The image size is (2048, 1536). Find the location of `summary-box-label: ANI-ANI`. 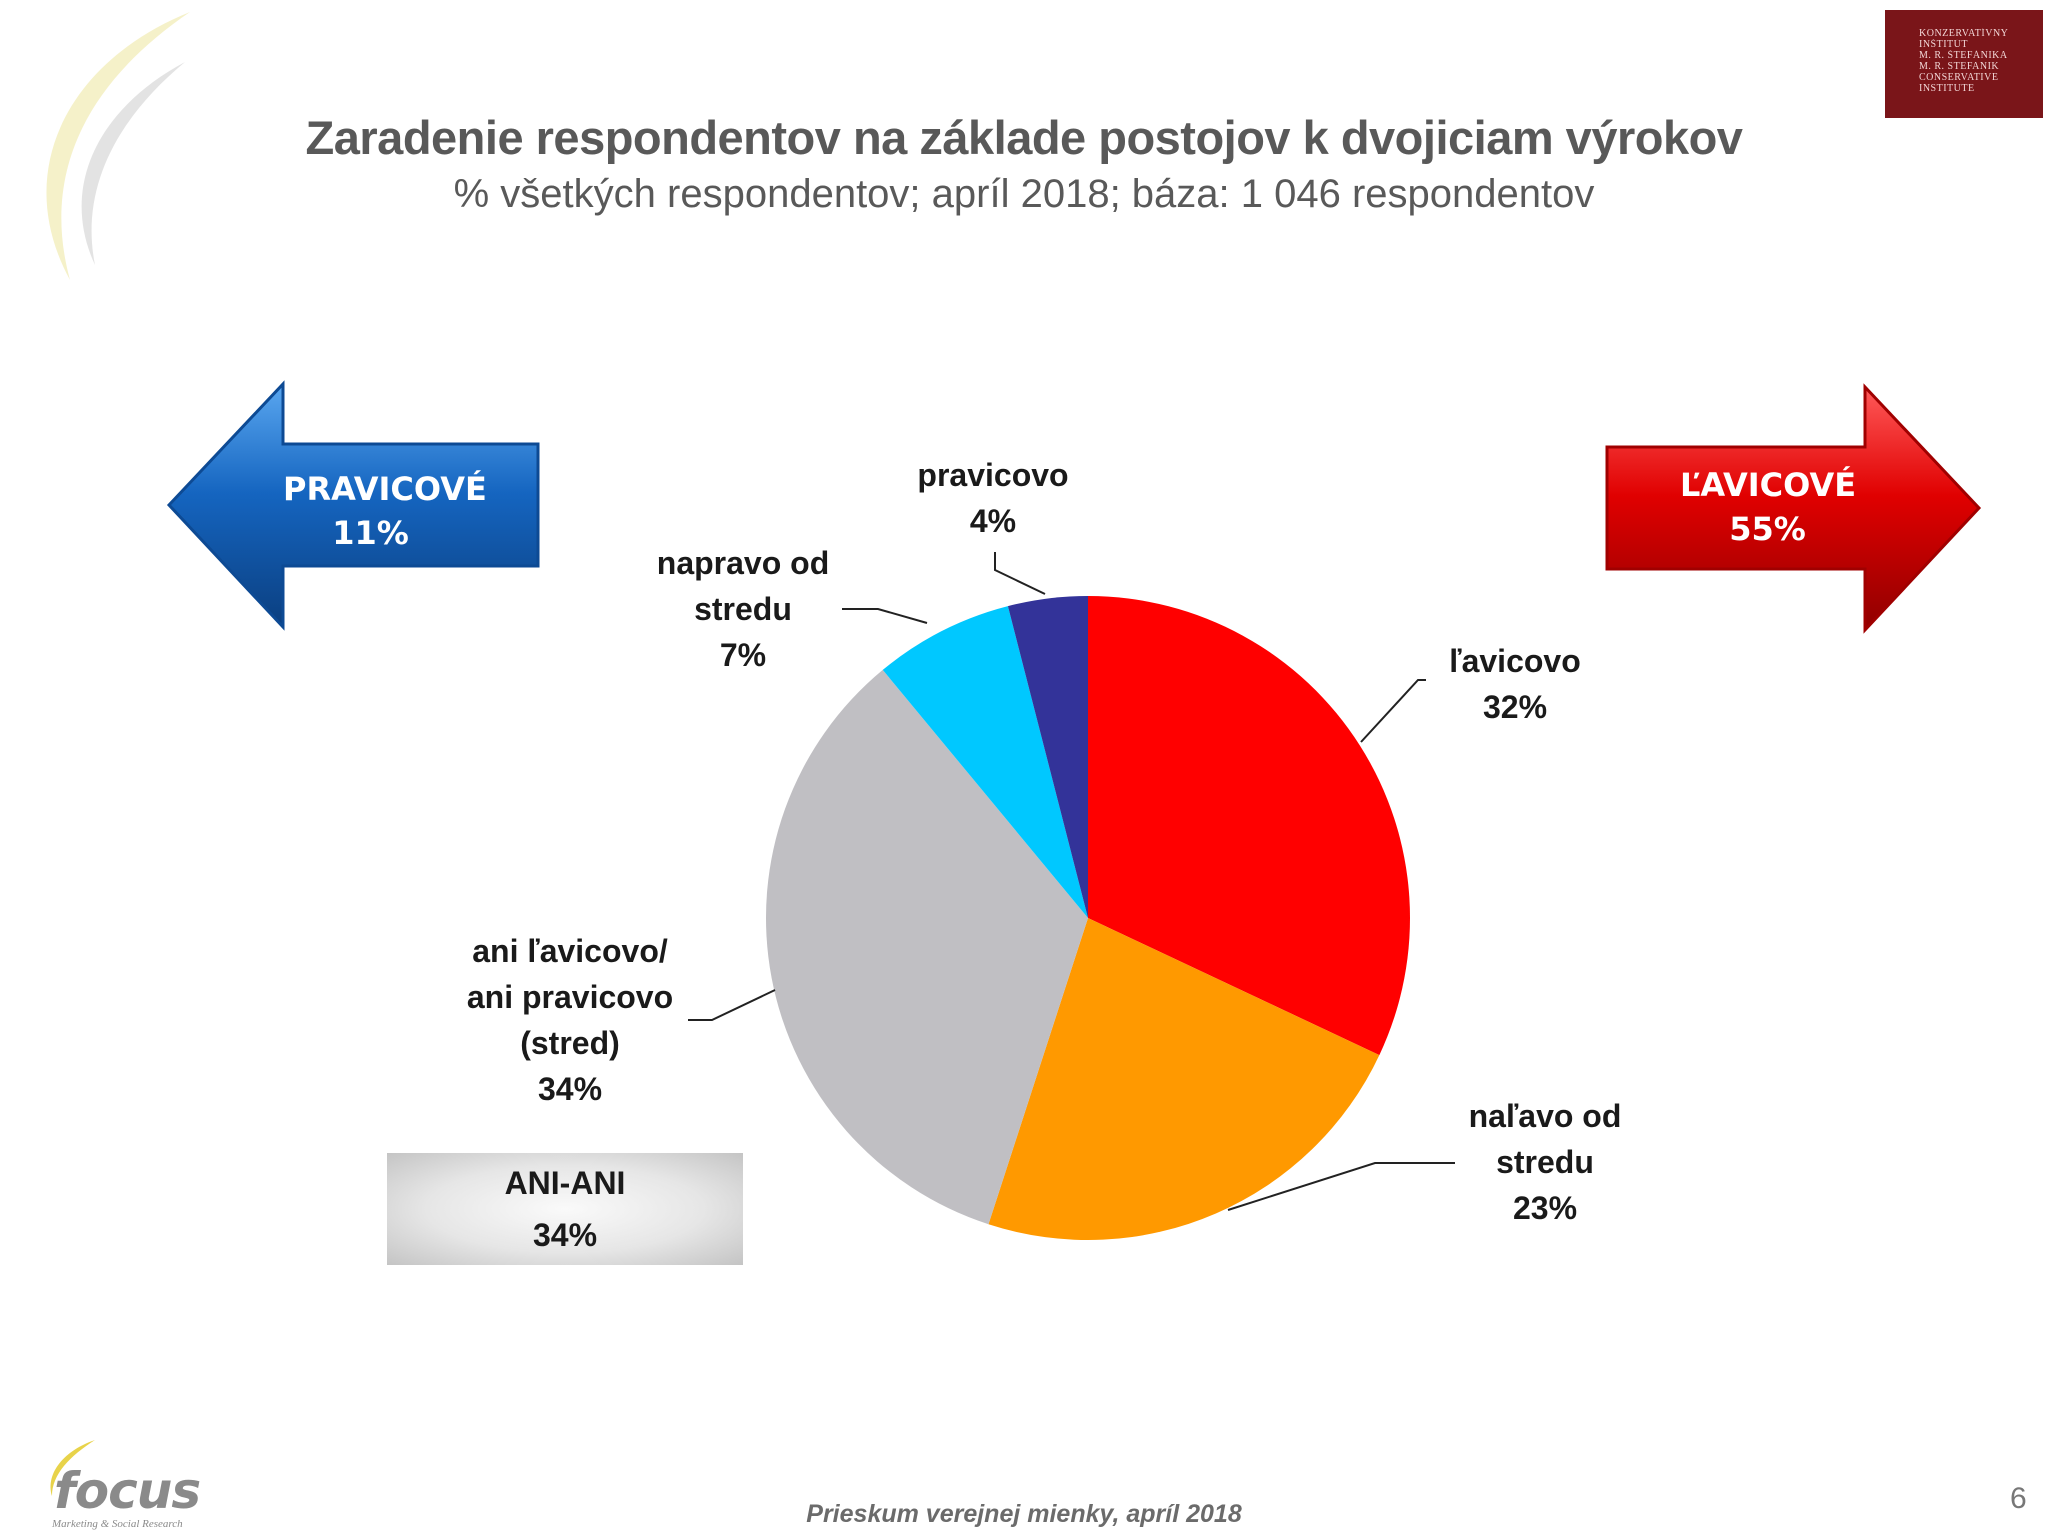

summary-box-label: ANI-ANI is located at coordinates (565, 1183).